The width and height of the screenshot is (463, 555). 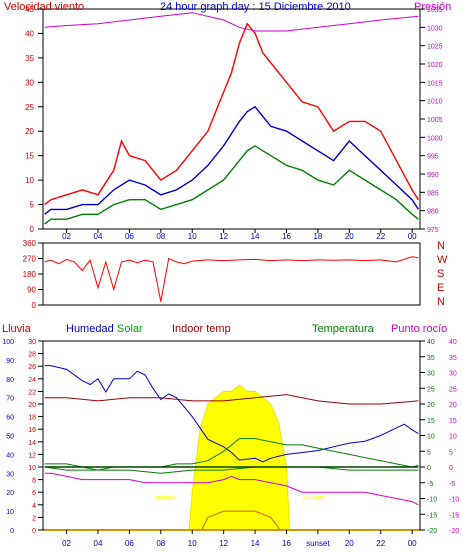 What do you see at coordinates (435, 10) in the screenshot?
I see `pressure-tick-label: 1035` at bounding box center [435, 10].